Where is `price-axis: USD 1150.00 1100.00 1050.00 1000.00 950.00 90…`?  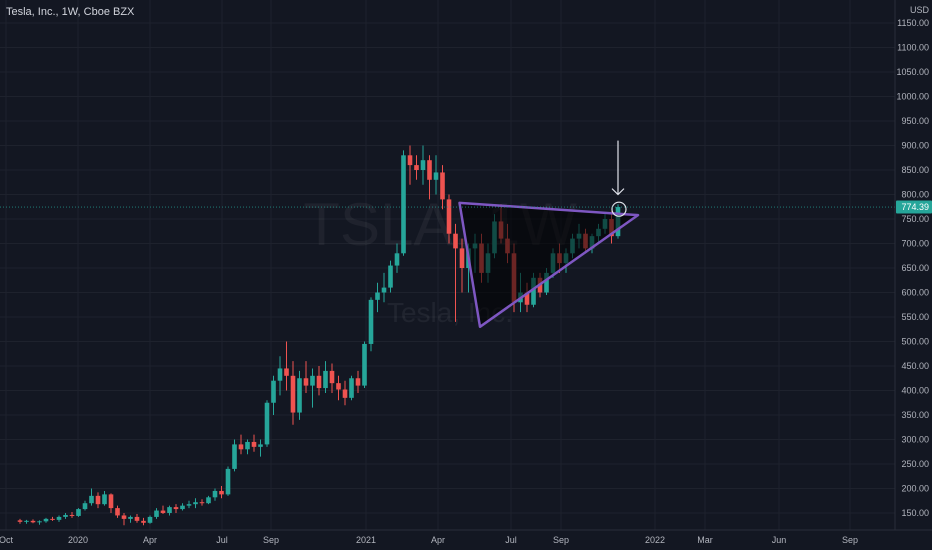 price-axis: USD 1150.00 1100.00 1050.00 1000.00 950.00 90… is located at coordinates (913, 265).